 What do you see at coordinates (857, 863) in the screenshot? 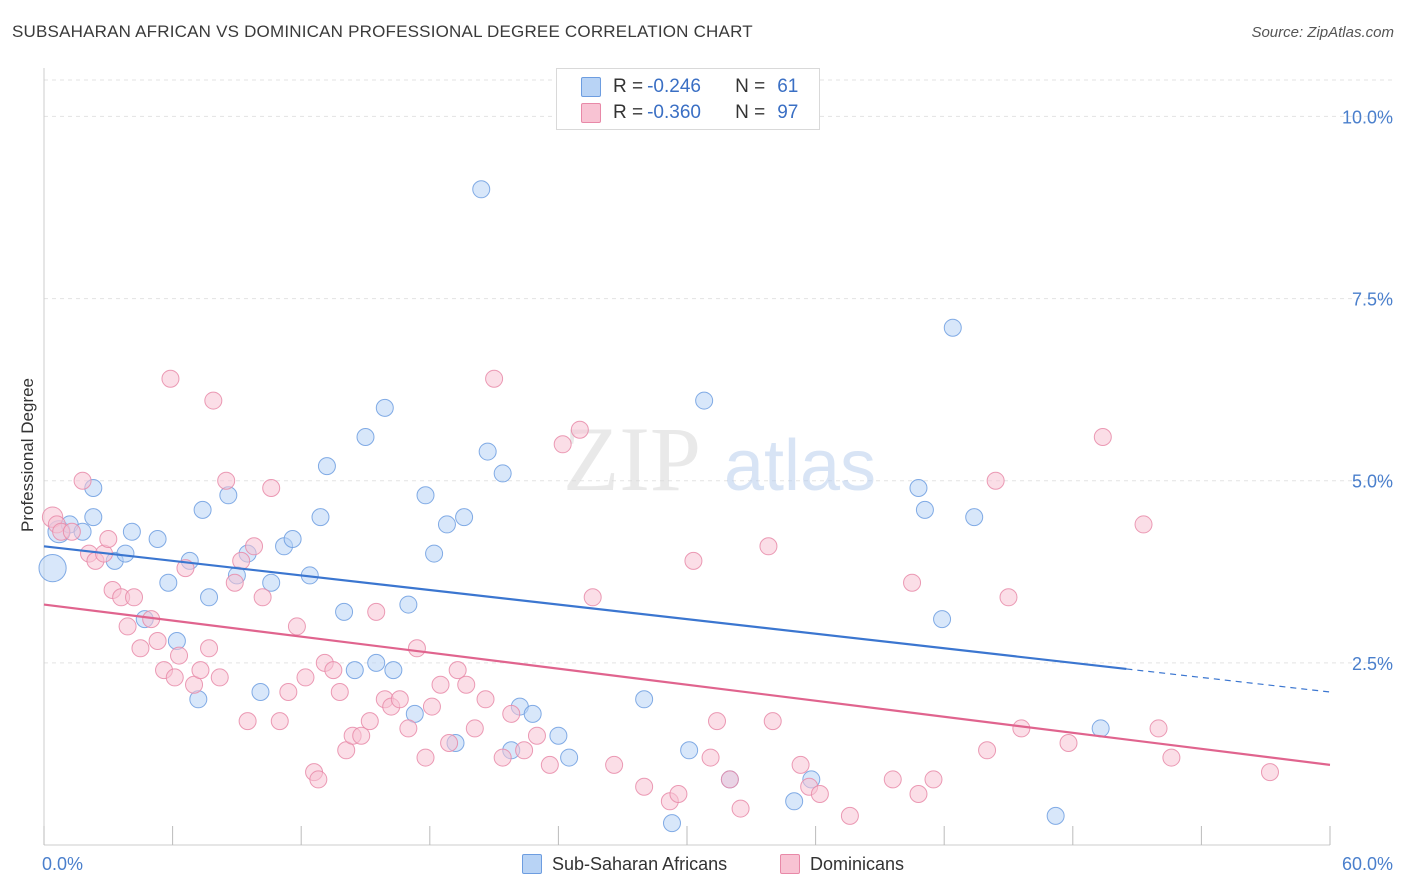
I see `legend-item-label: Dominicans` at bounding box center [857, 863].